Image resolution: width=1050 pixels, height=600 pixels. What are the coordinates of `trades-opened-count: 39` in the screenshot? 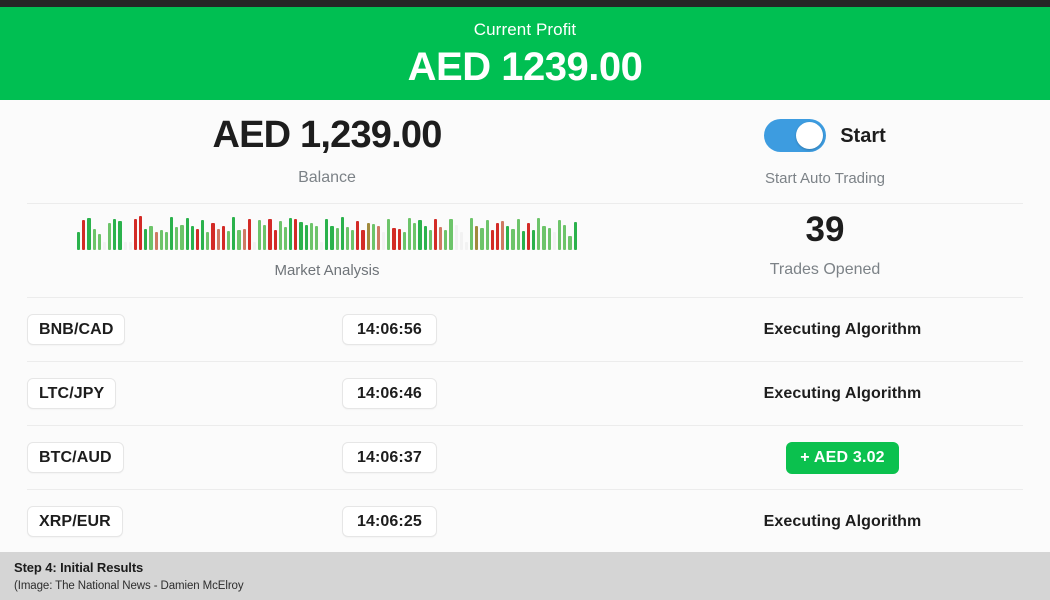 It's located at (825, 229).